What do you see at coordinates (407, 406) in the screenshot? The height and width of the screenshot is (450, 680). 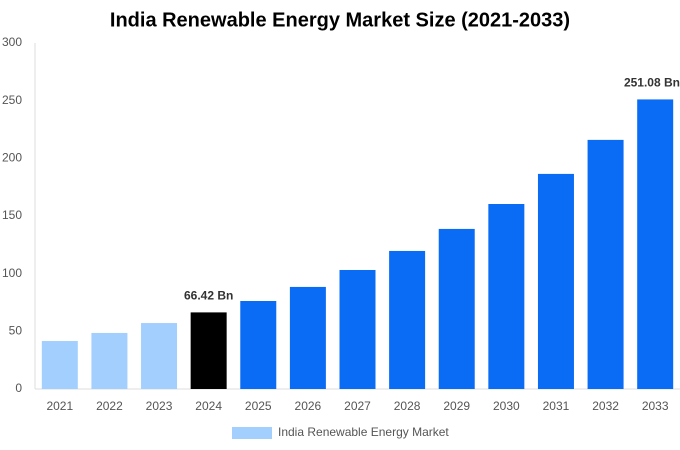 I see `x-tick-label: 2028` at bounding box center [407, 406].